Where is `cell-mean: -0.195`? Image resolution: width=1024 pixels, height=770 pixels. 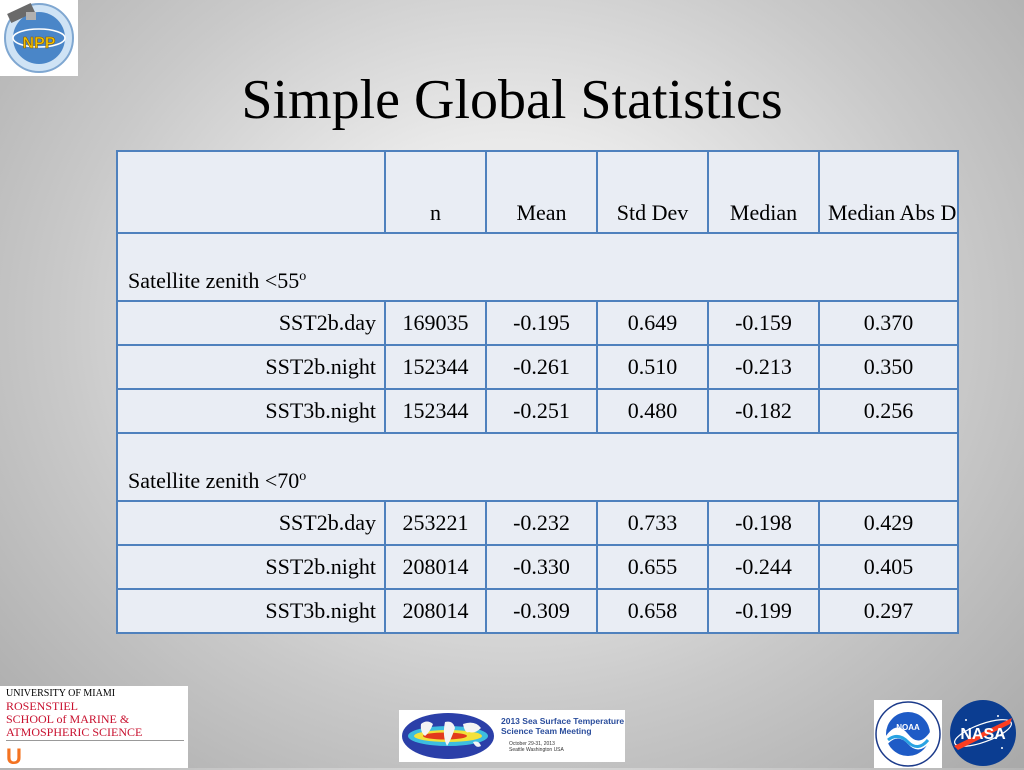
cell-mean: -0.195 is located at coordinates (541, 323).